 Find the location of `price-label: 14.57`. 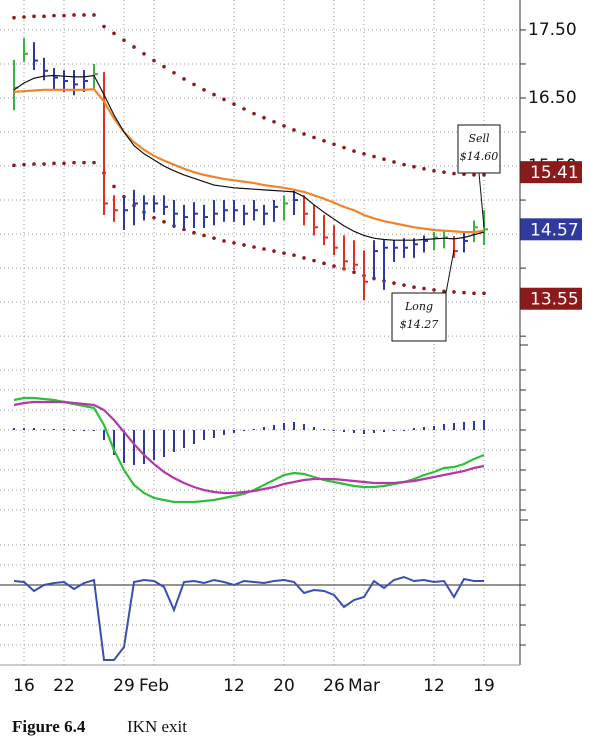

price-label: 14.57 is located at coordinates (554, 230).